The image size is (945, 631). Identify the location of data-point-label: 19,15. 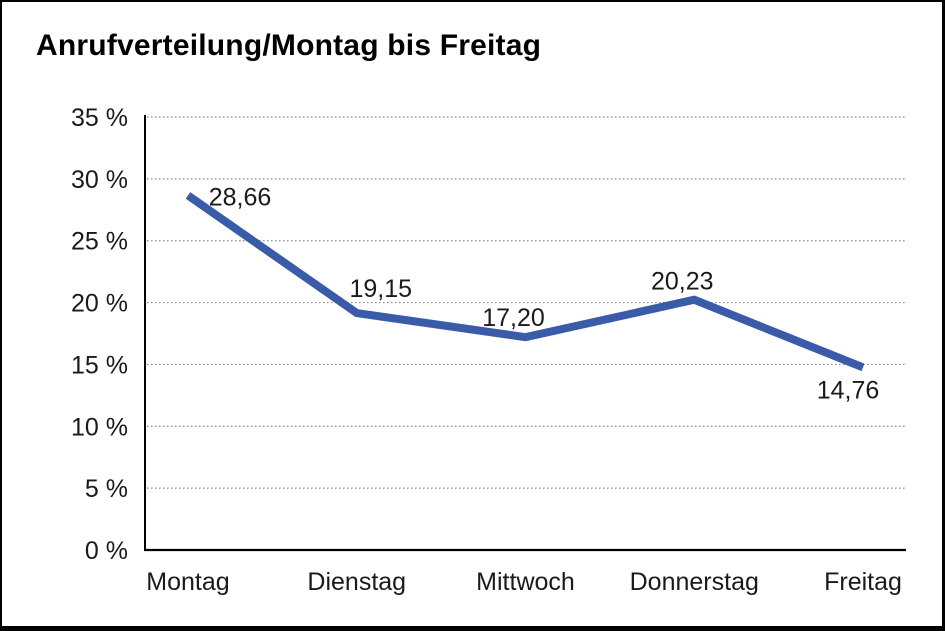
(380, 289).